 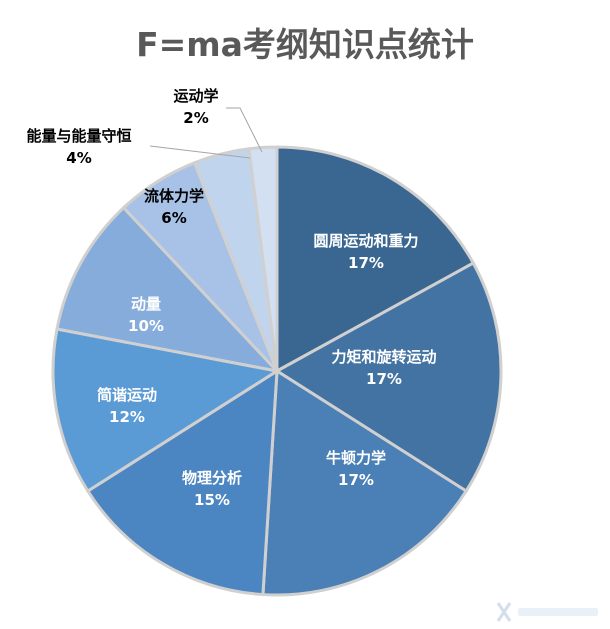 I want to click on slice-label-name: 力矩和旋转运动, so click(x=383, y=357).